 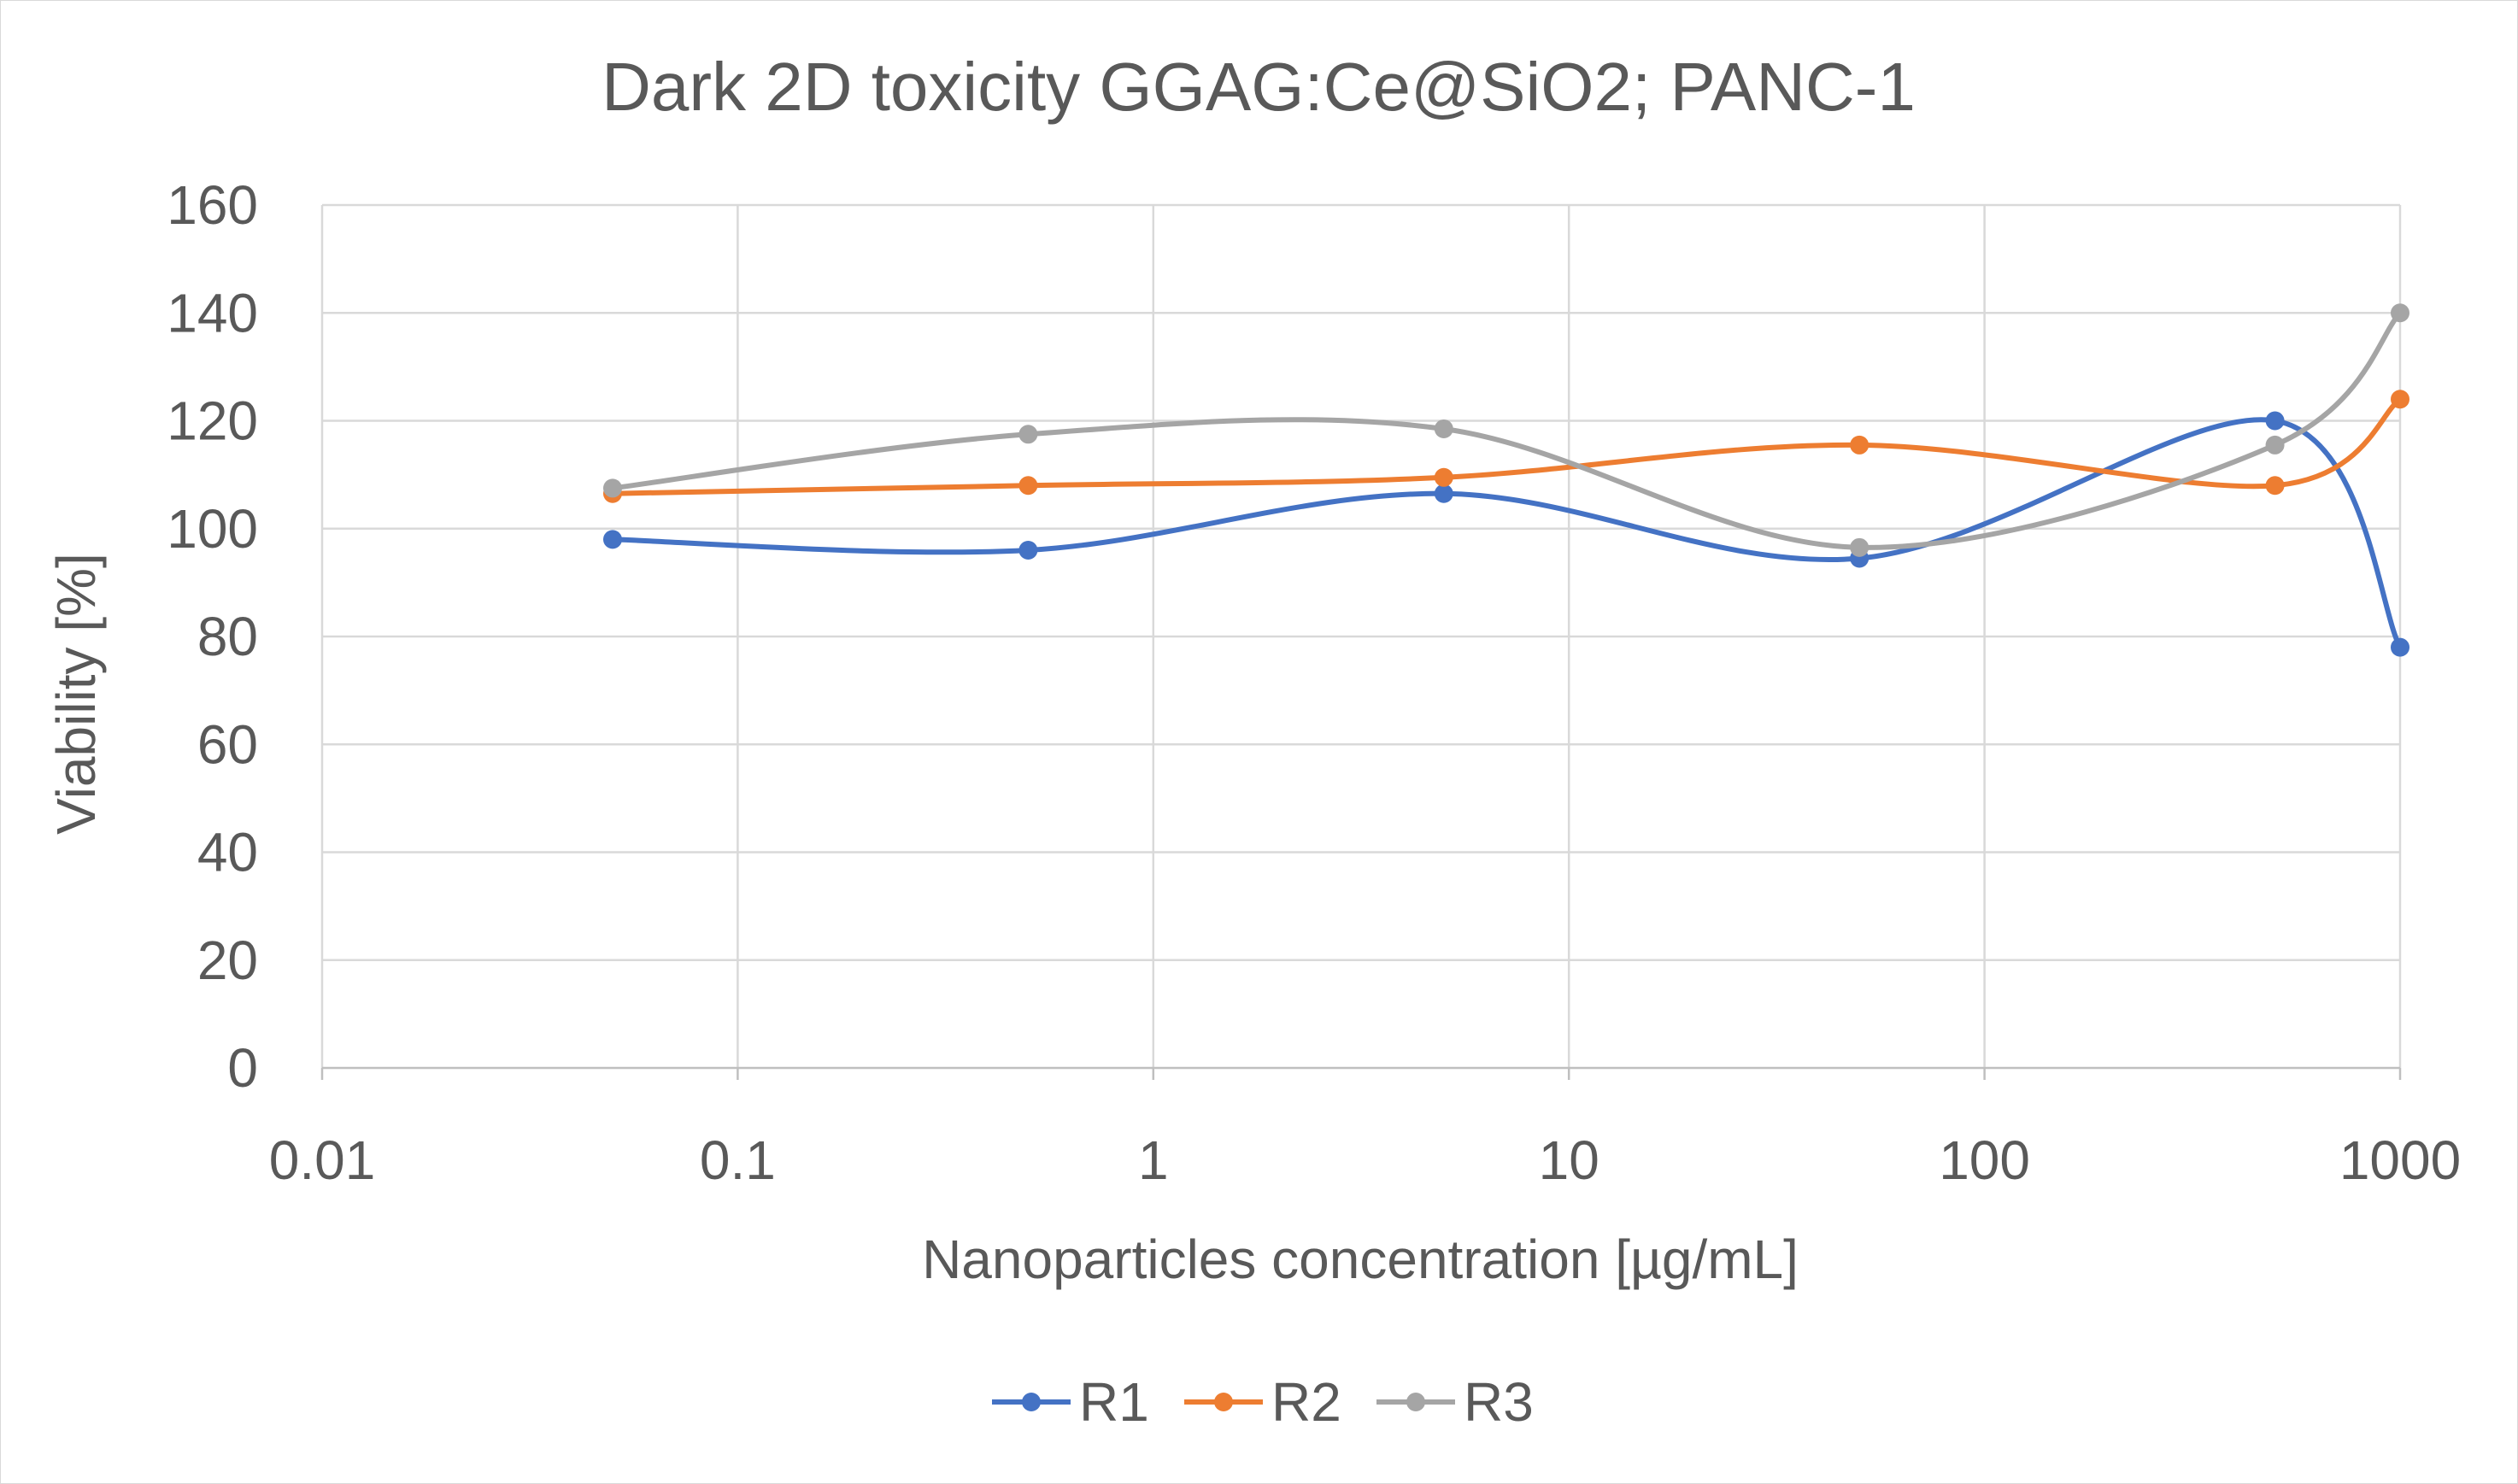 What do you see at coordinates (227, 744) in the screenshot?
I see `y-tick-label: 60` at bounding box center [227, 744].